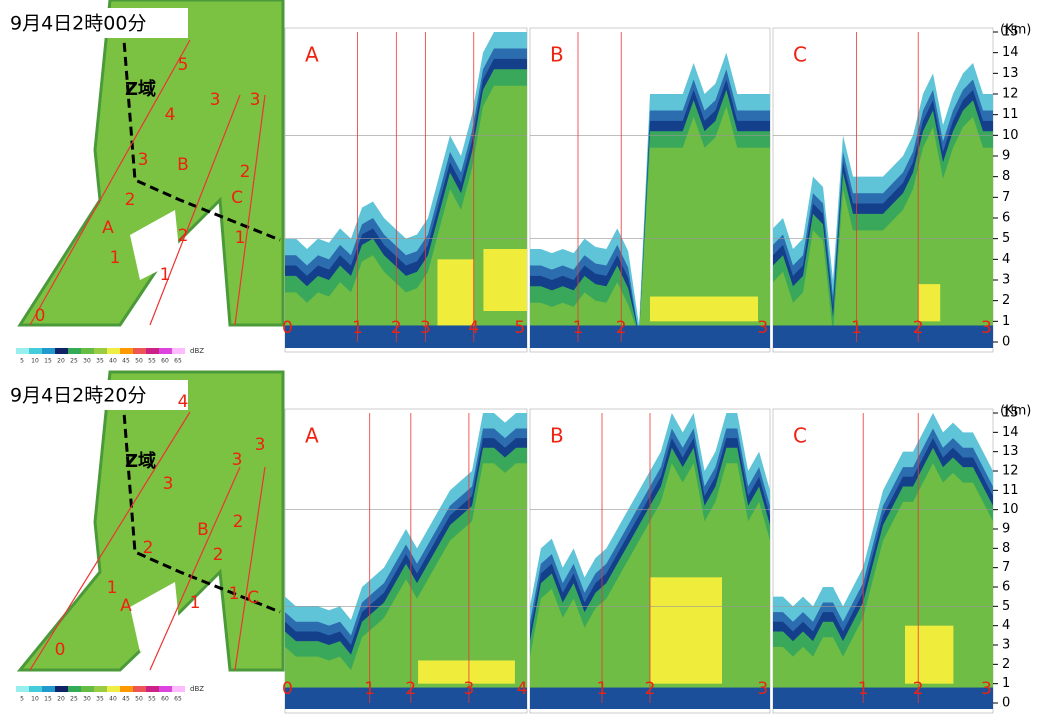 This screenshot has width=1038, height=720. What do you see at coordinates (519, 328) in the screenshot?
I see `marker-label: 5` at bounding box center [519, 328].